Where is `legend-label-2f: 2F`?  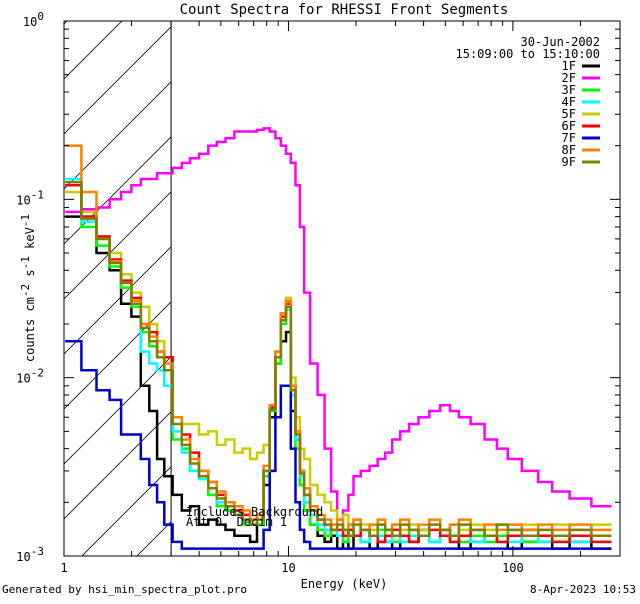 legend-label-2f: 2F is located at coordinates (569, 78).